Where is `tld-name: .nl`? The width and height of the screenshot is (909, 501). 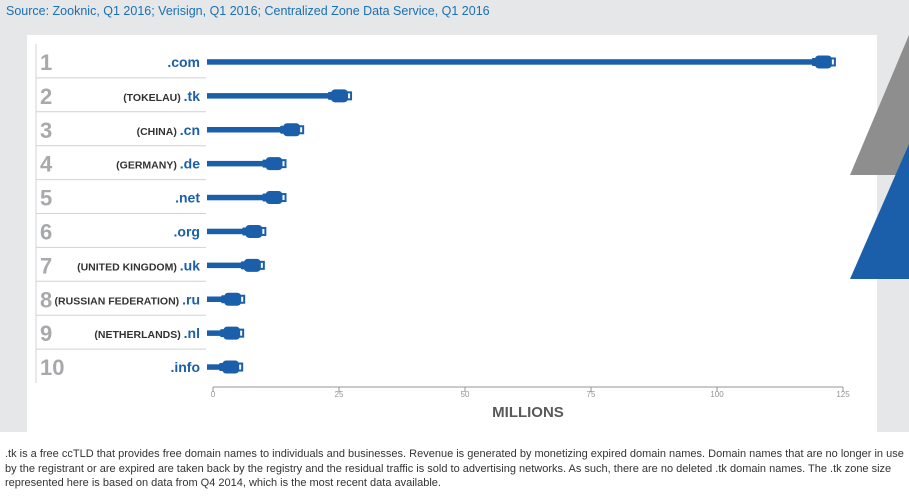 tld-name: .nl is located at coordinates (192, 333).